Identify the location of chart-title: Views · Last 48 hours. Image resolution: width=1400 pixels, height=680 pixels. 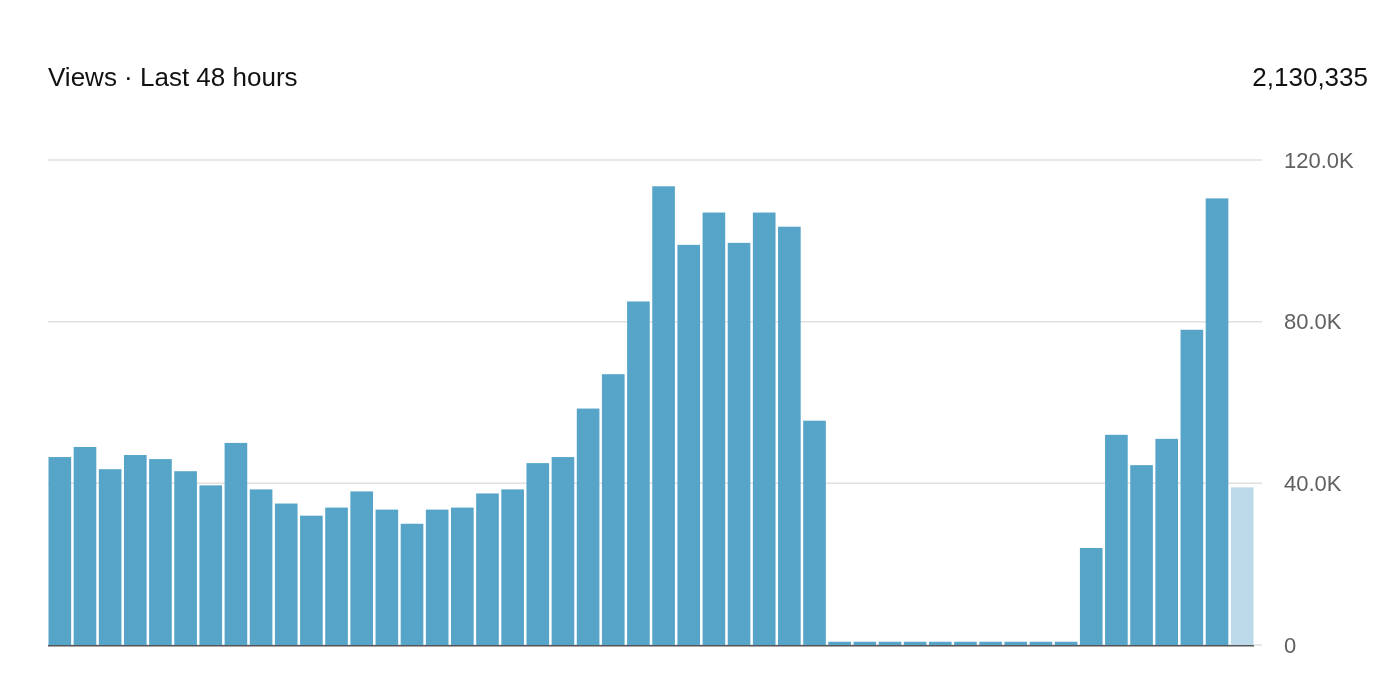
(173, 77).